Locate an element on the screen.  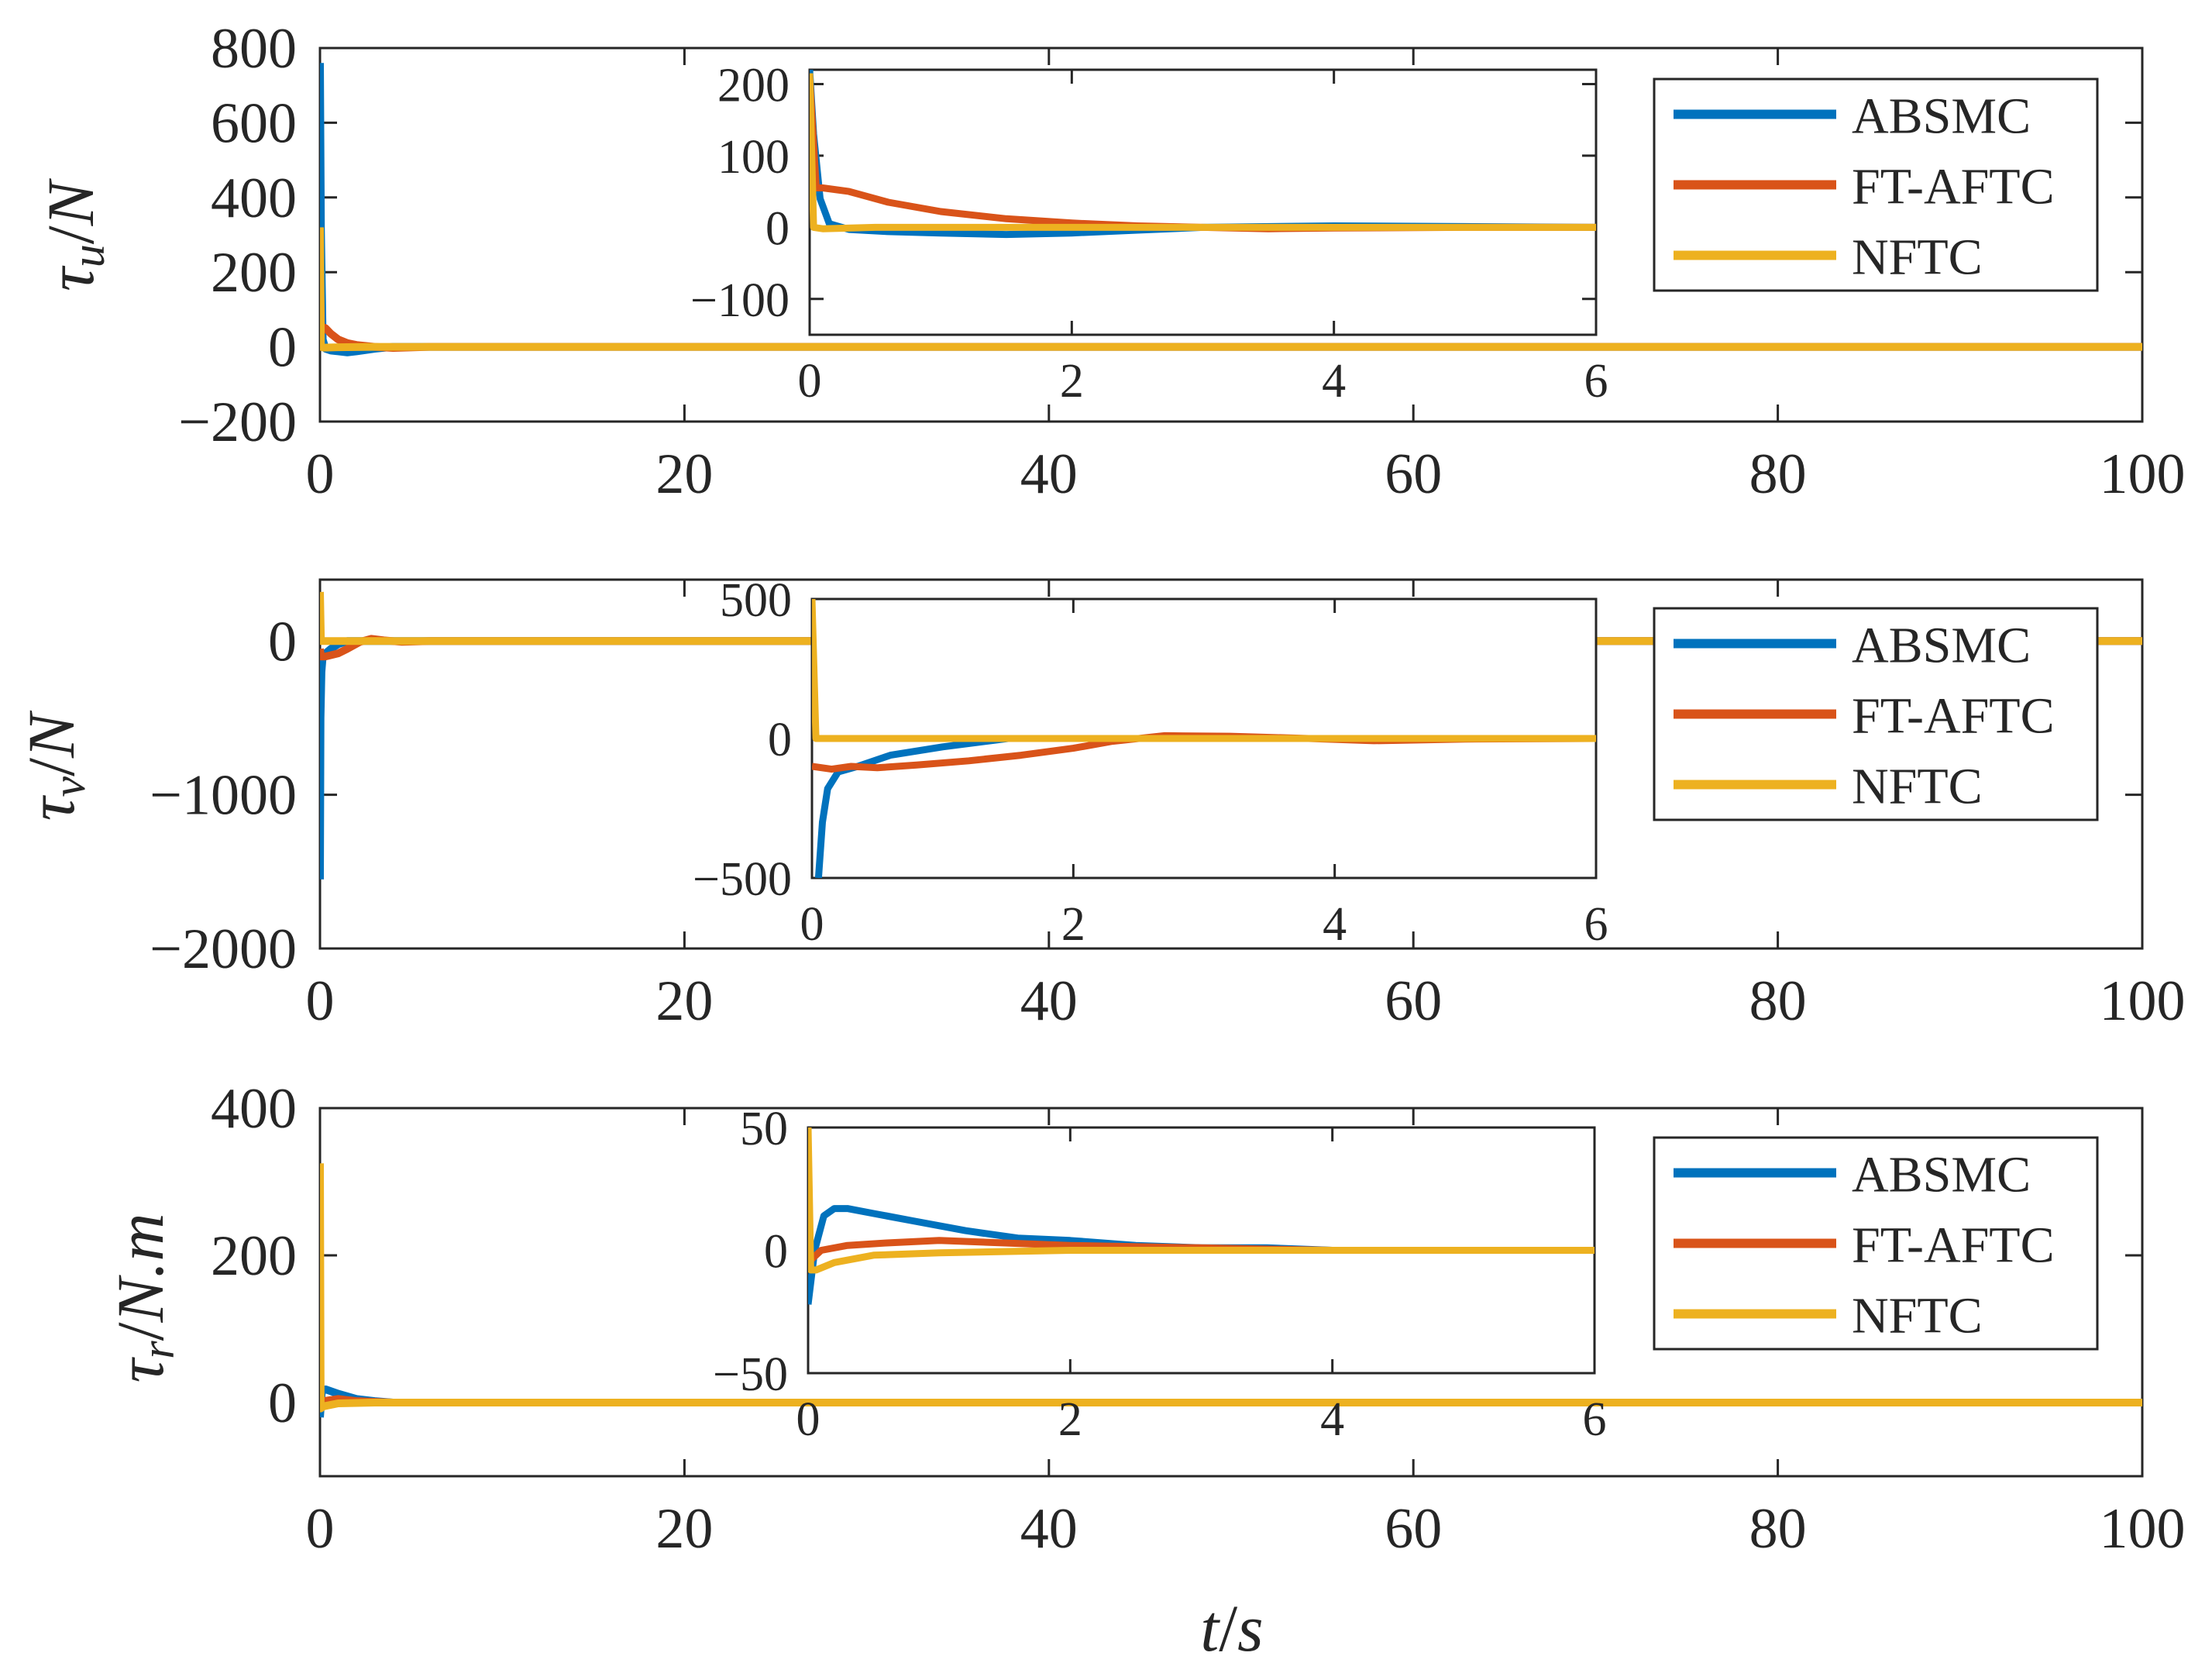
y-tick-label: −2000 is located at coordinates (223, 949).